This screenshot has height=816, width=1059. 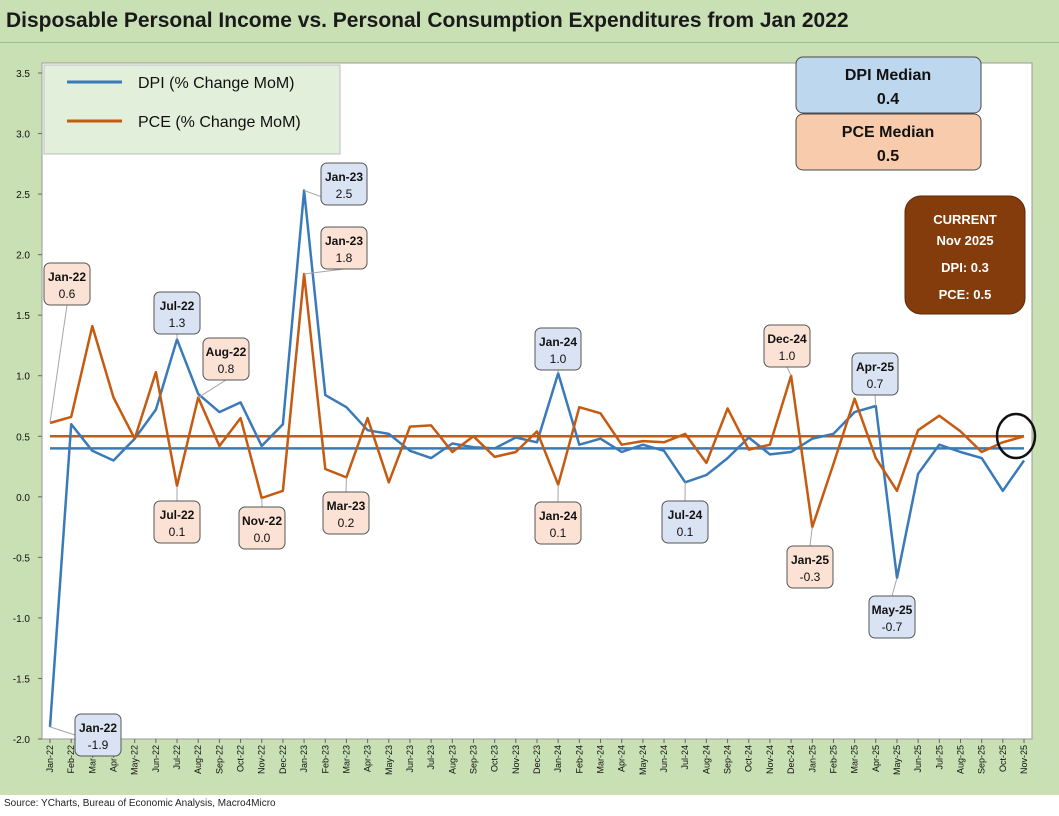 I want to click on y-tick-label: 2.5, so click(x=23, y=195).